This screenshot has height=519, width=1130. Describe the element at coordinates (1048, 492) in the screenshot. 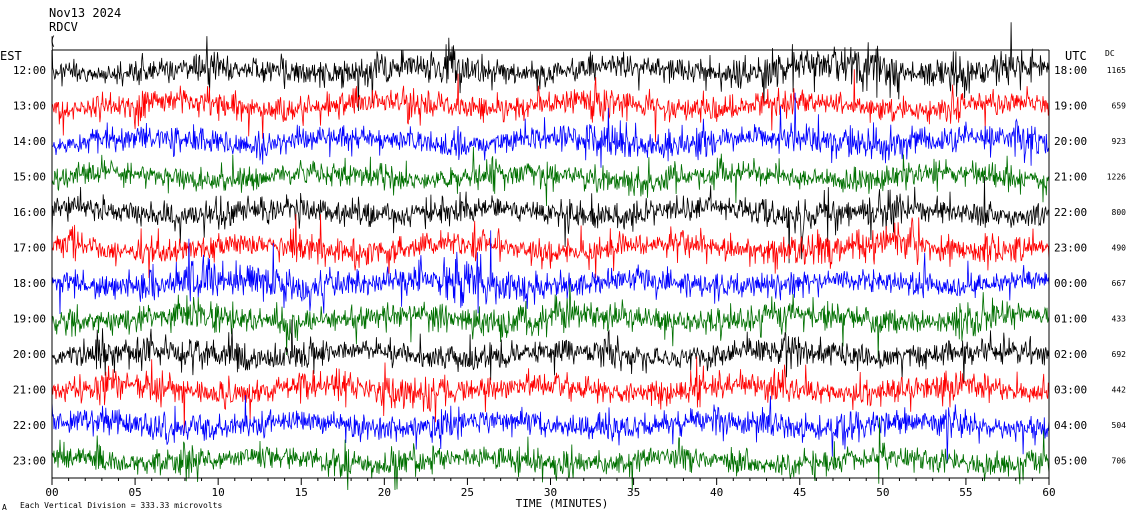

I see `x-tick-label: 60` at that location.